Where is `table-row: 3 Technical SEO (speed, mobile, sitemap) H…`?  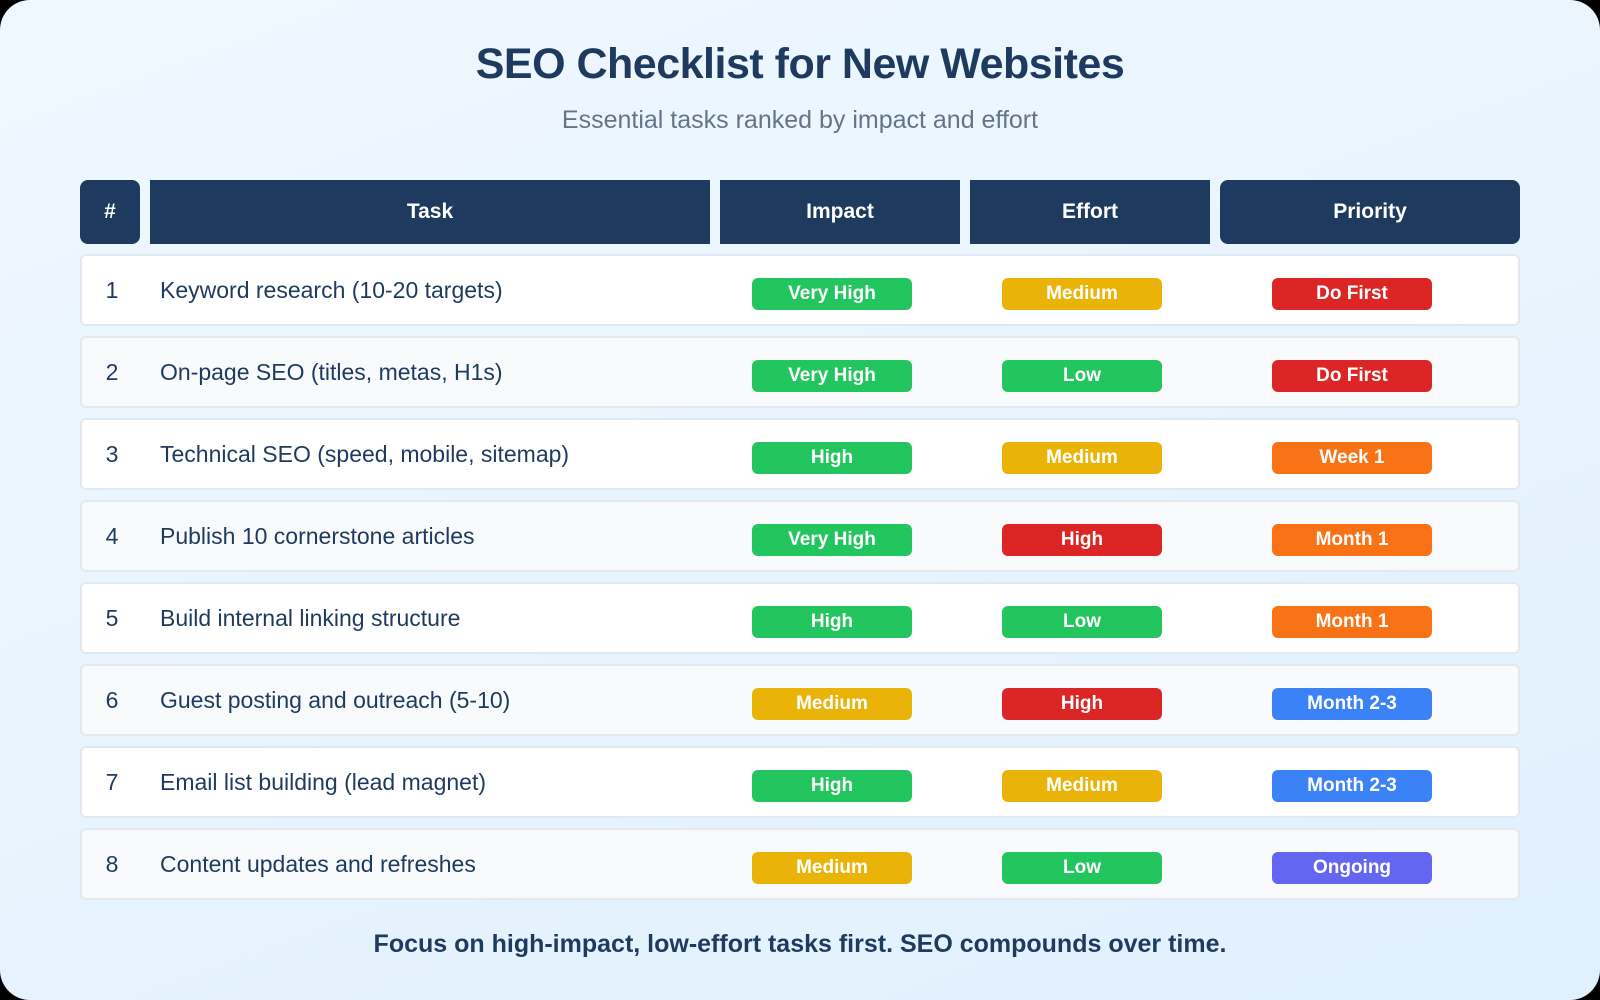 table-row: 3 Technical SEO (speed, mobile, sitemap) H… is located at coordinates (800, 454).